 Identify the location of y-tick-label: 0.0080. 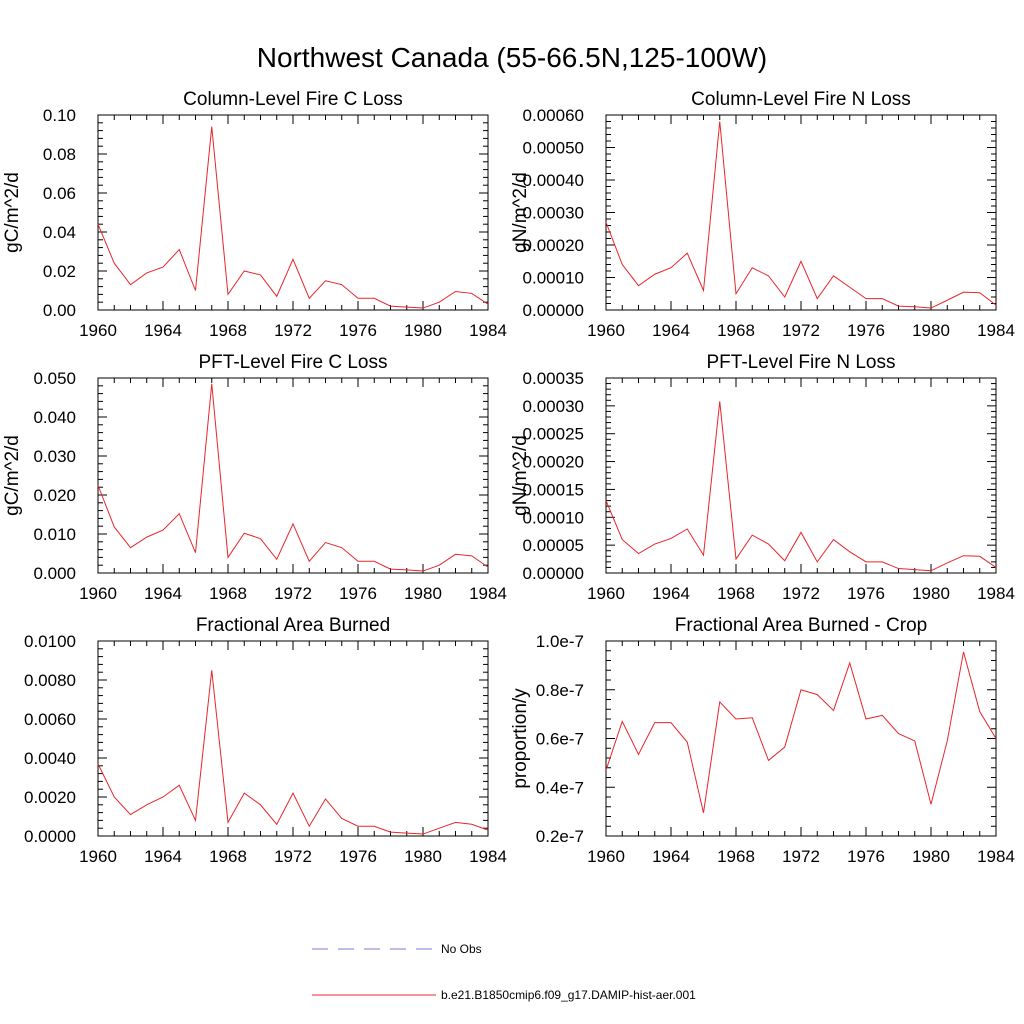
(50, 680).